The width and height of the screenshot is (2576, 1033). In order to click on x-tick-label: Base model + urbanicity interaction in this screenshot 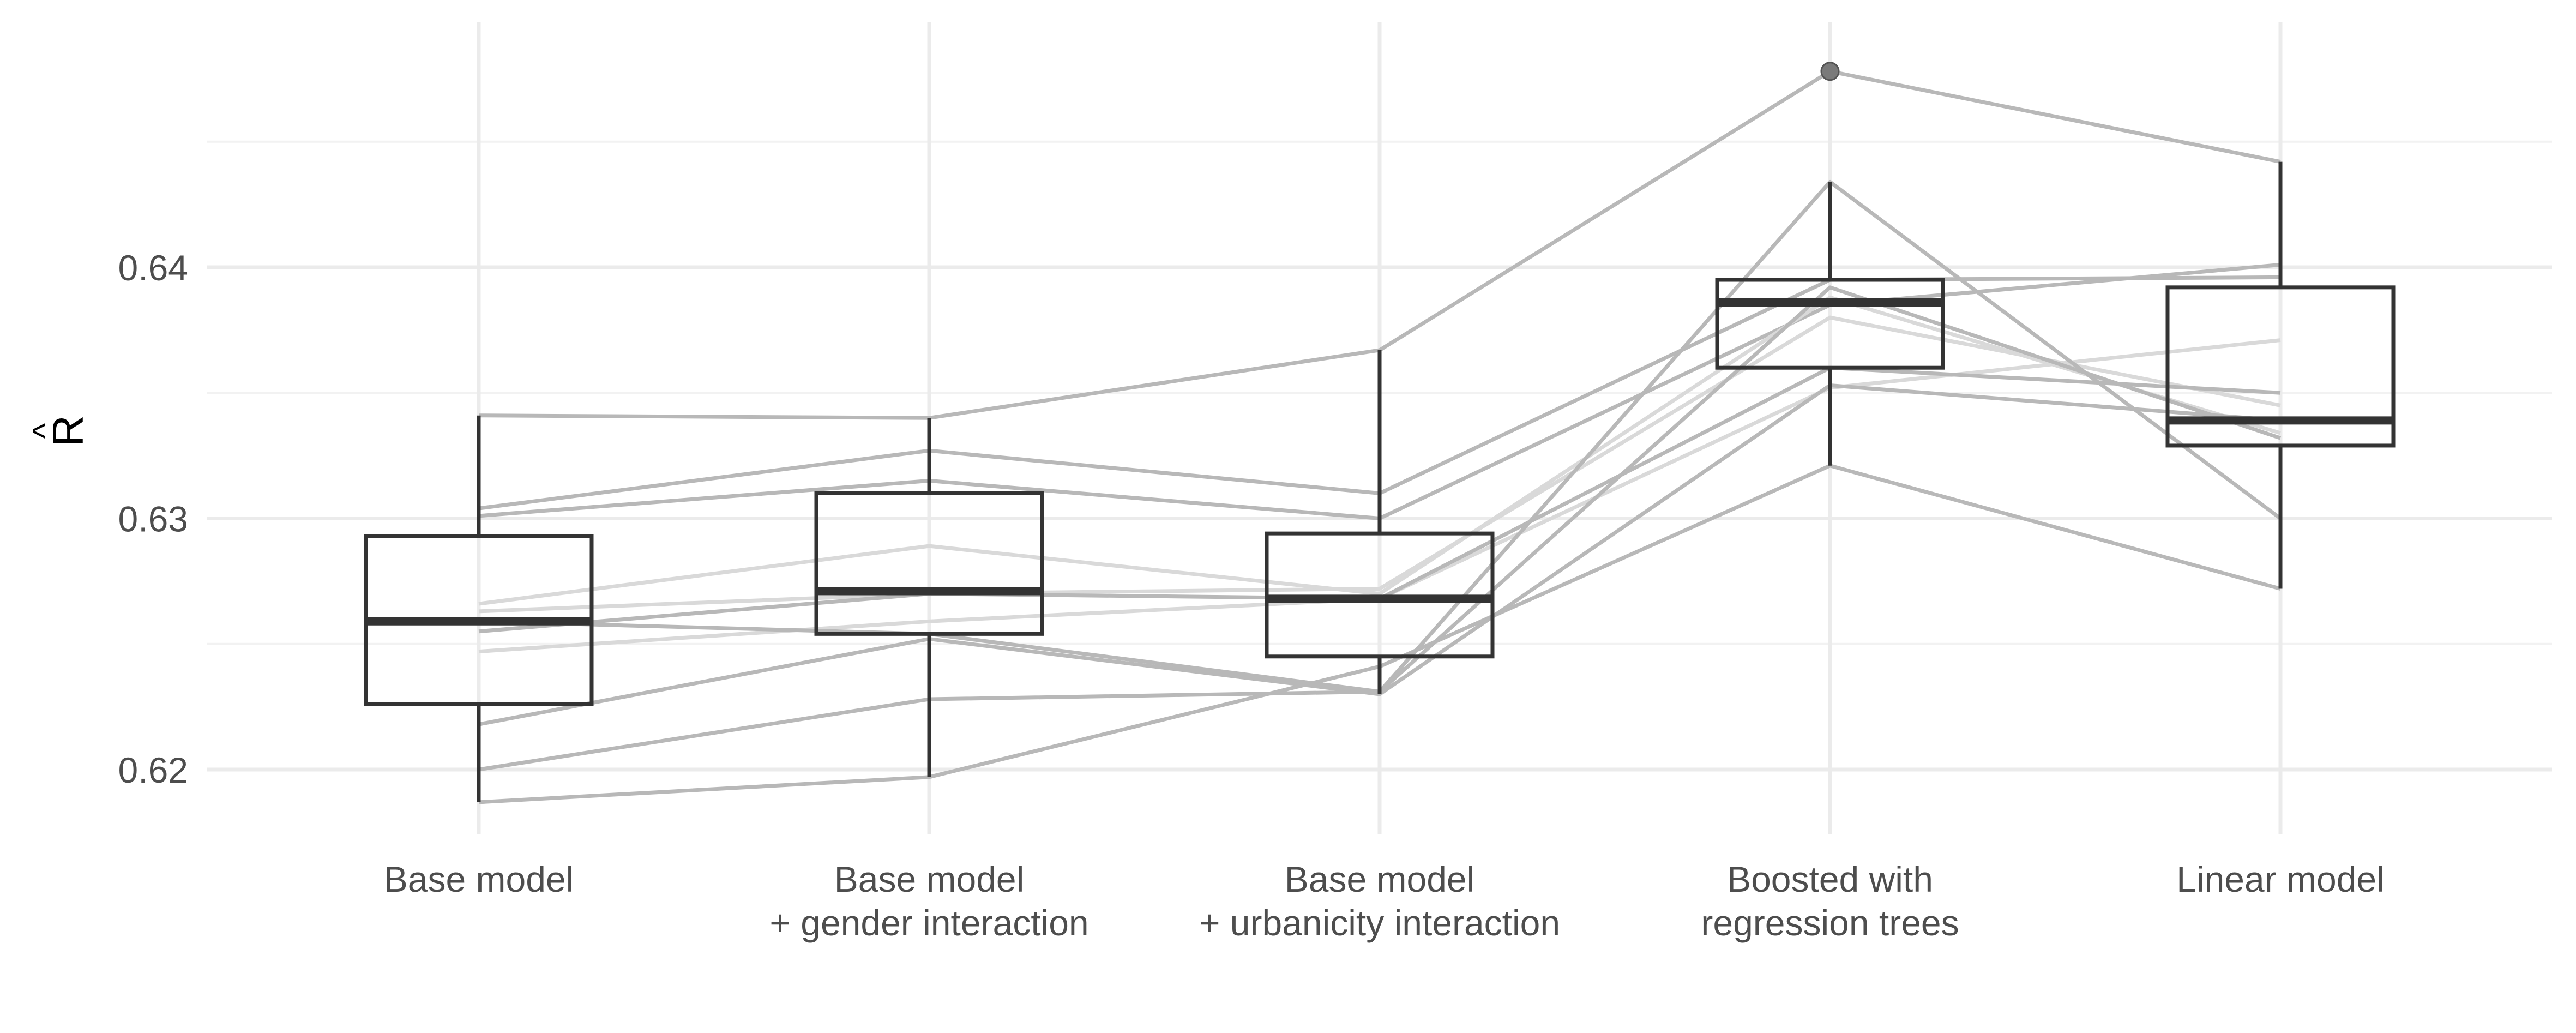, I will do `click(1379, 901)`.